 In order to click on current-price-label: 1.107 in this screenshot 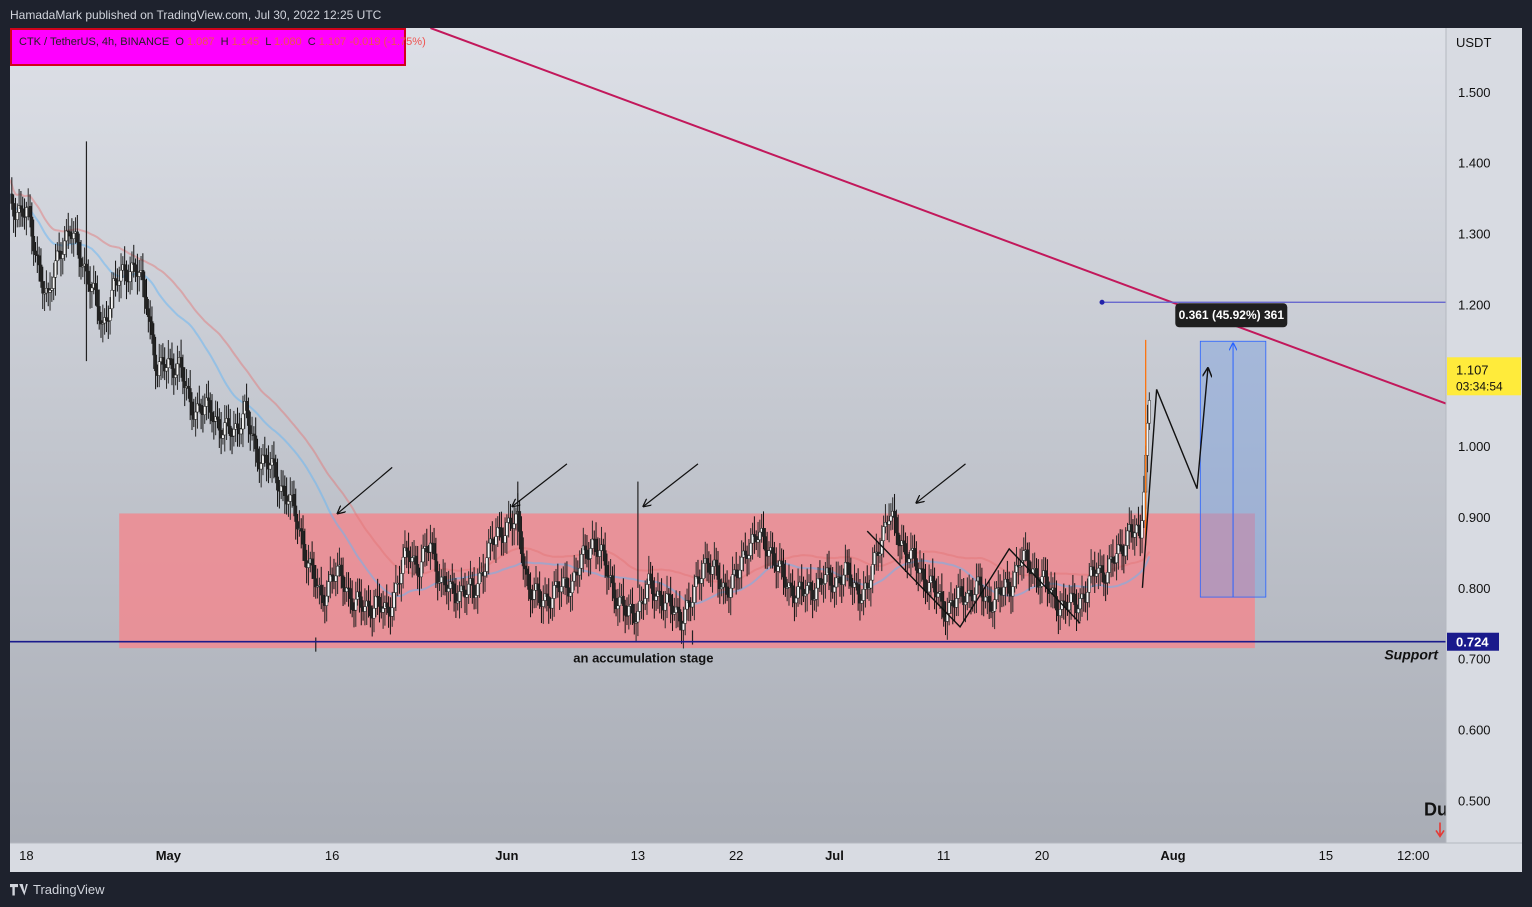, I will do `click(1472, 369)`.